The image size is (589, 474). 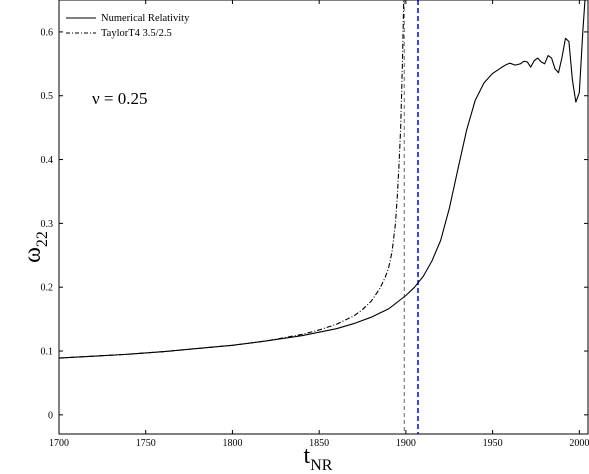 What do you see at coordinates (47, 96) in the screenshot?
I see `y-tick-label: 0.5` at bounding box center [47, 96].